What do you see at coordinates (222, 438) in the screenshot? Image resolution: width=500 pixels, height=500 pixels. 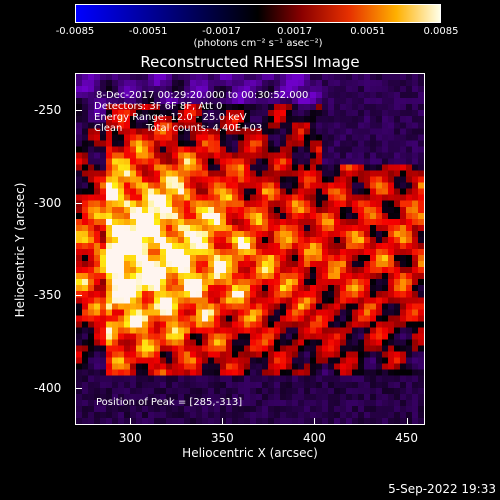 I see `x-tick-label: 350` at bounding box center [222, 438].